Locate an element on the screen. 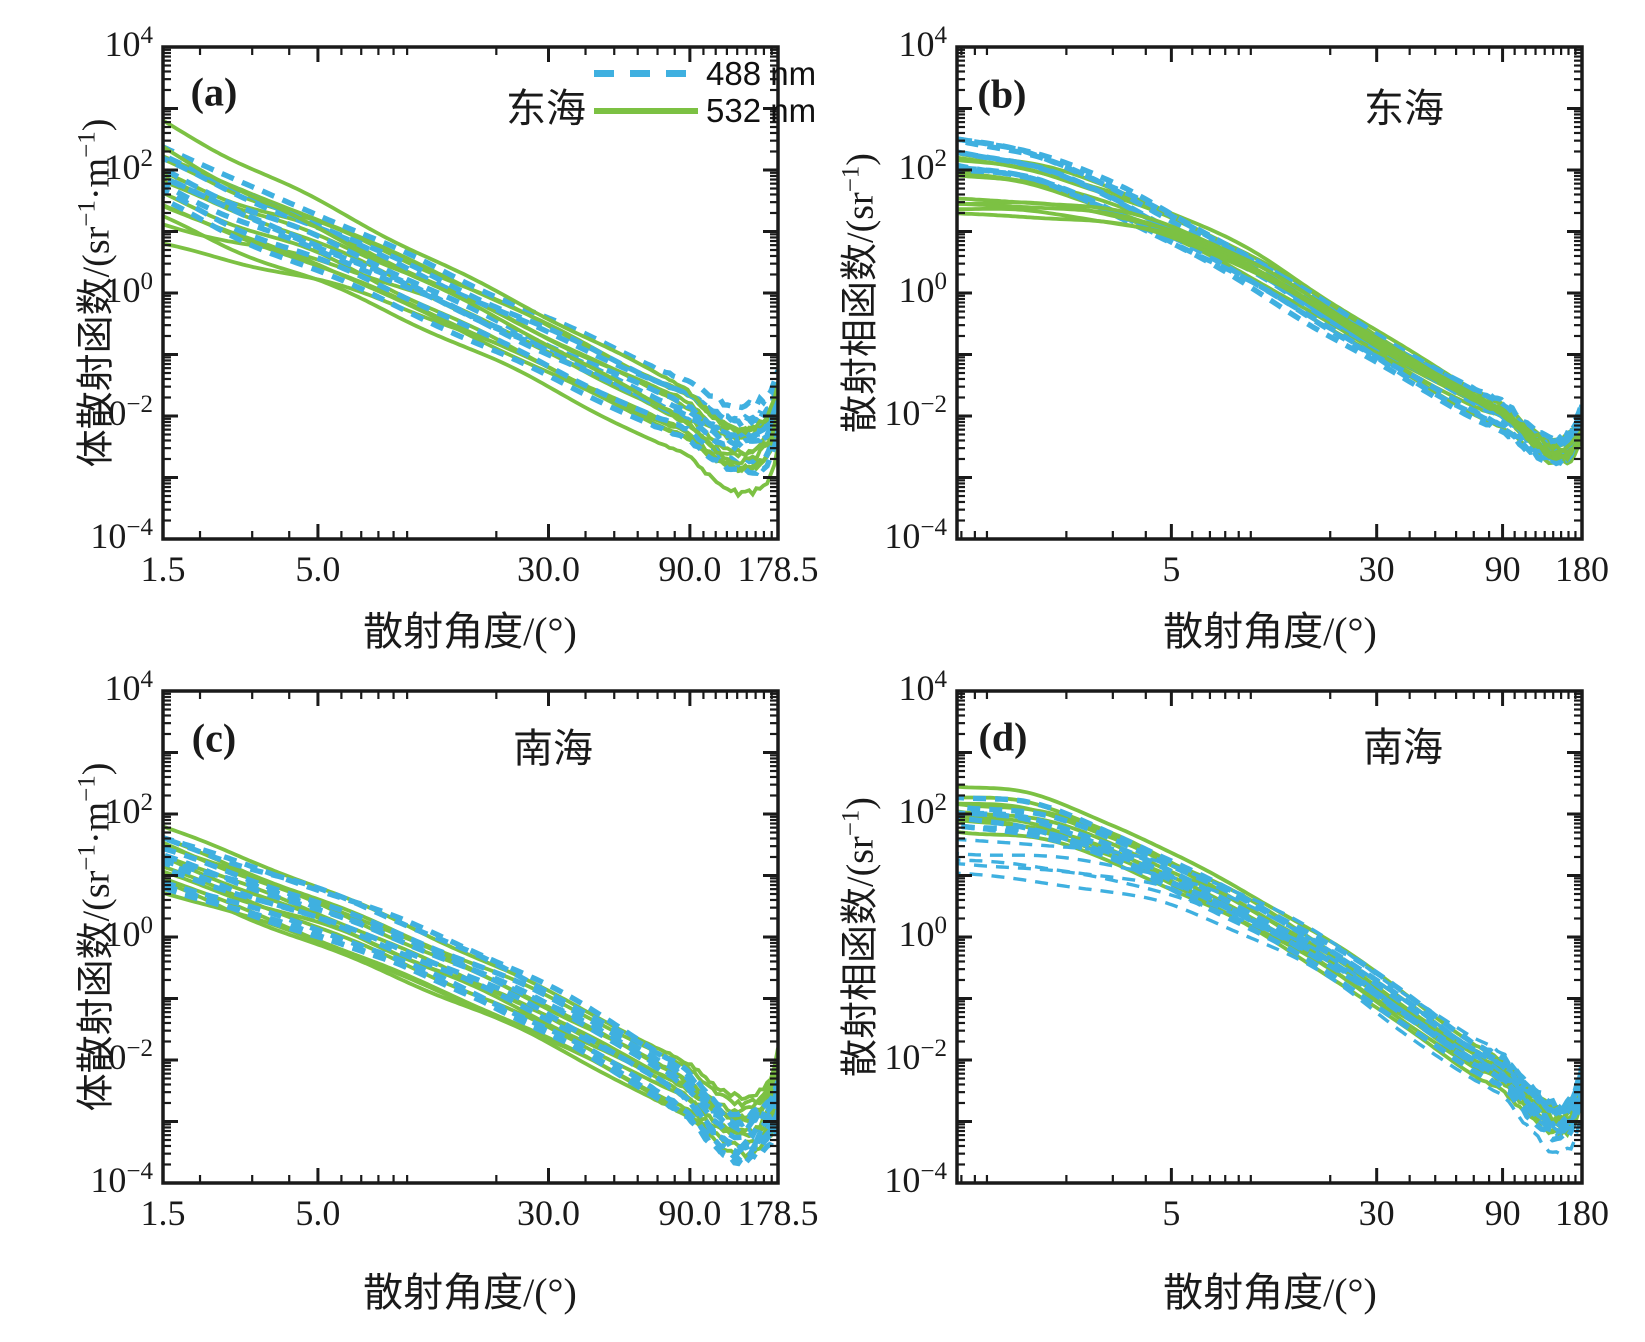  panel-a is located at coordinates (470, 293).